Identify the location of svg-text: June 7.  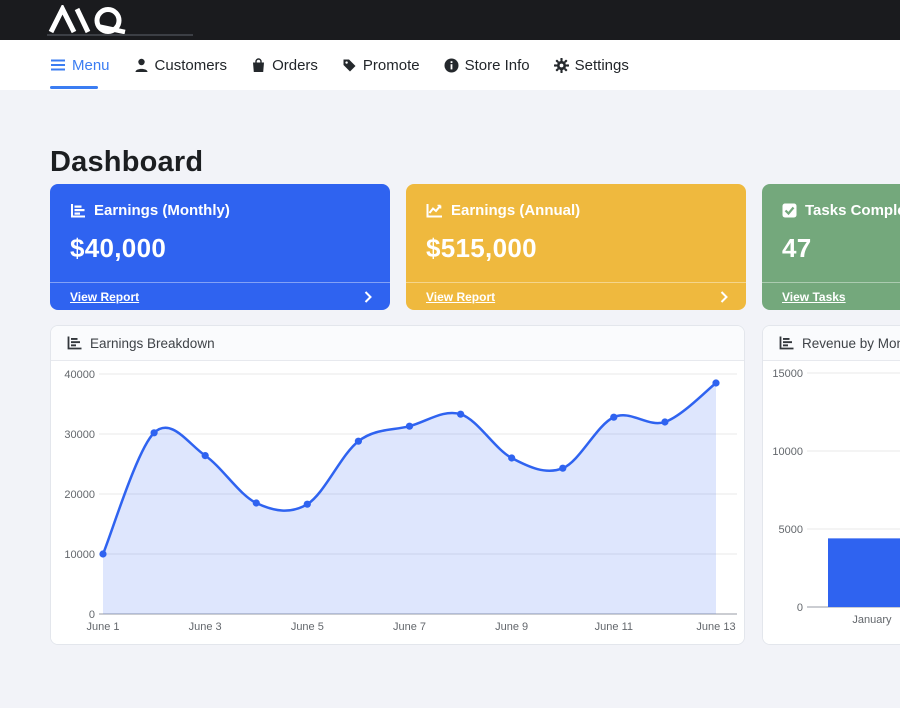
(409, 627).